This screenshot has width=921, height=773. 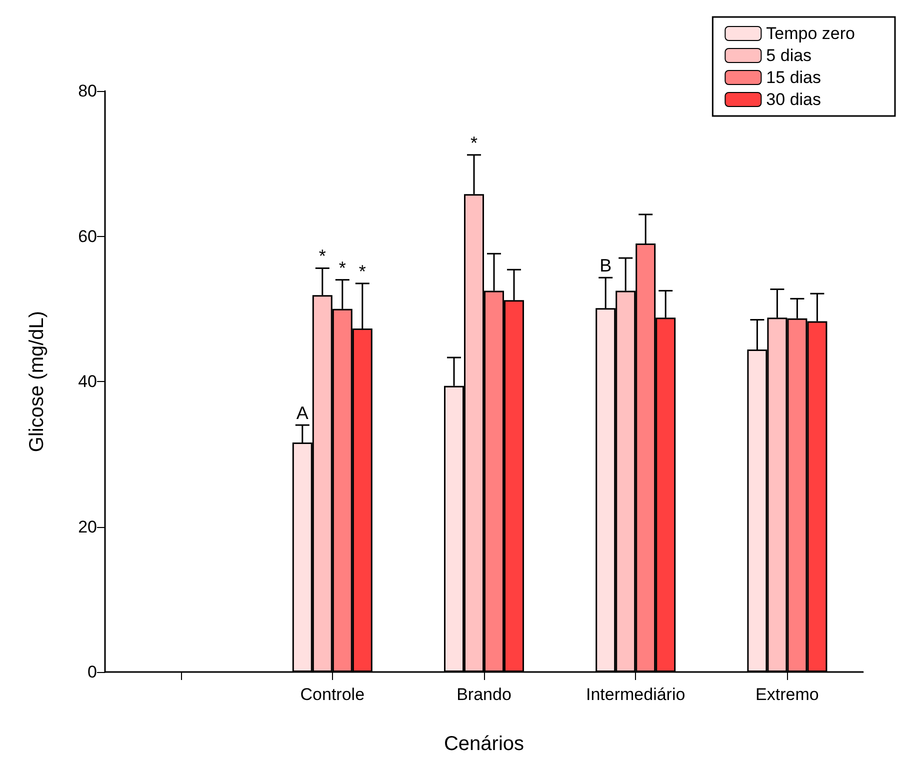 What do you see at coordinates (811, 33) in the screenshot?
I see `legend-label: Tempo zero` at bounding box center [811, 33].